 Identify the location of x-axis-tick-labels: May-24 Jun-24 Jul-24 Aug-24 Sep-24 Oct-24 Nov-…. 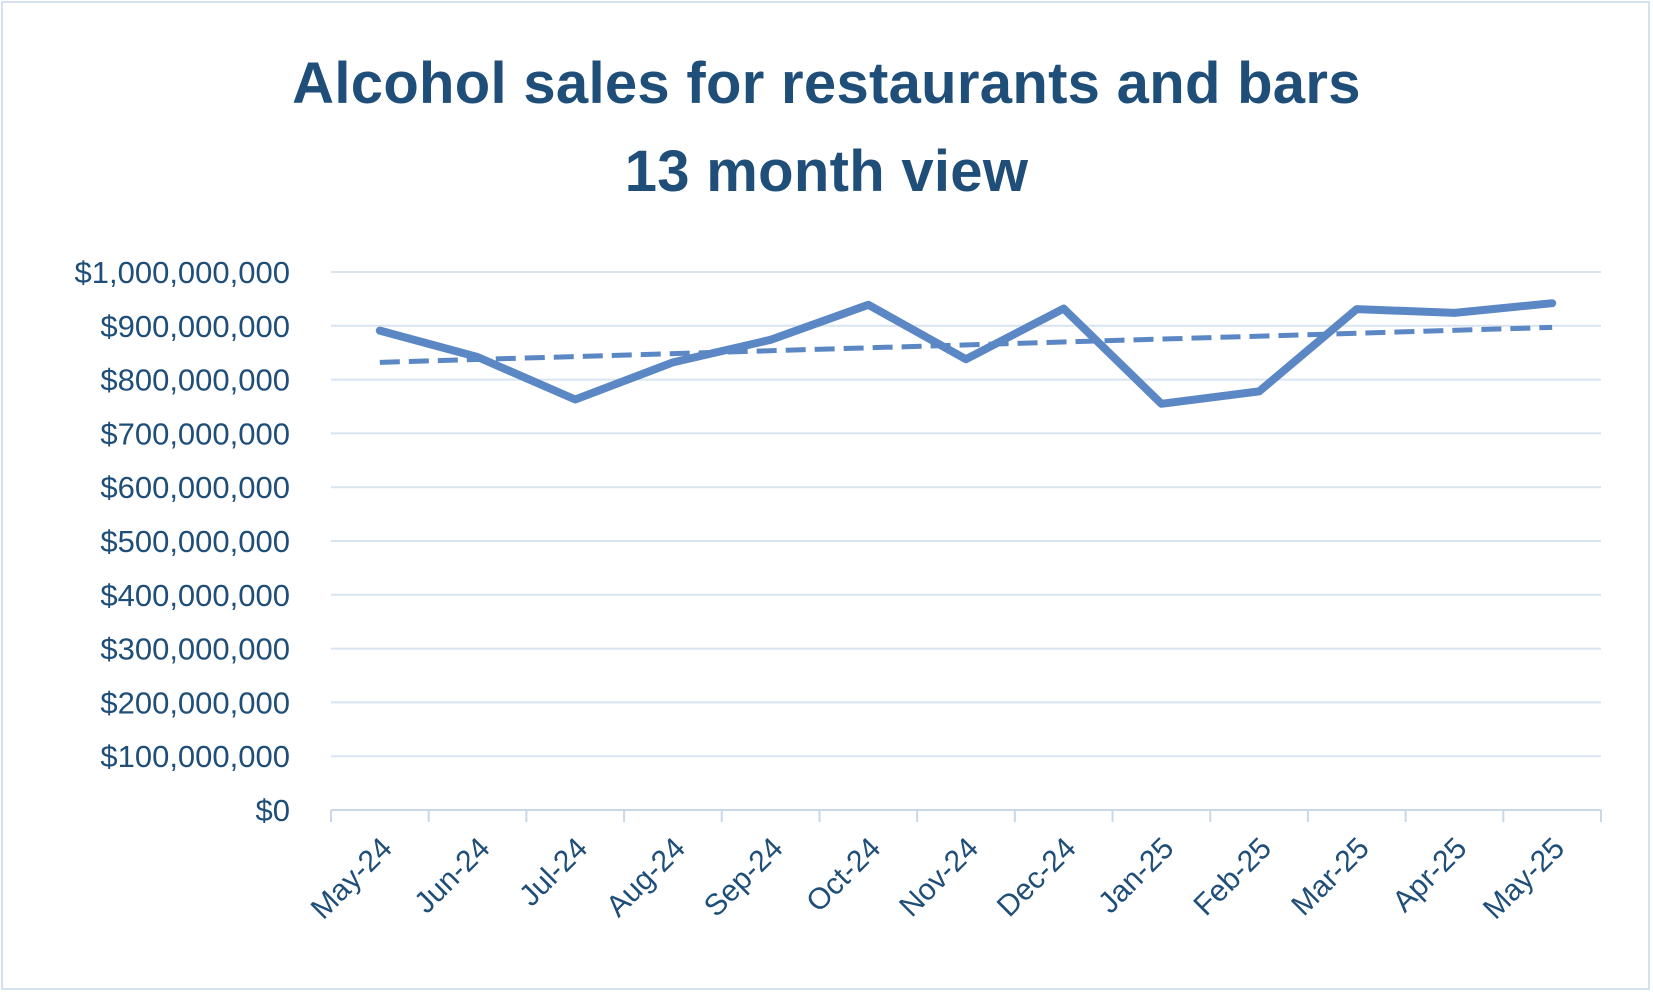
(938, 879).